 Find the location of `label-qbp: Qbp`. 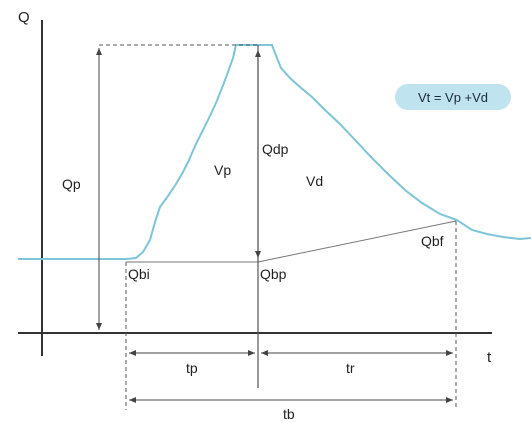

label-qbp: Qbp is located at coordinates (273, 274).